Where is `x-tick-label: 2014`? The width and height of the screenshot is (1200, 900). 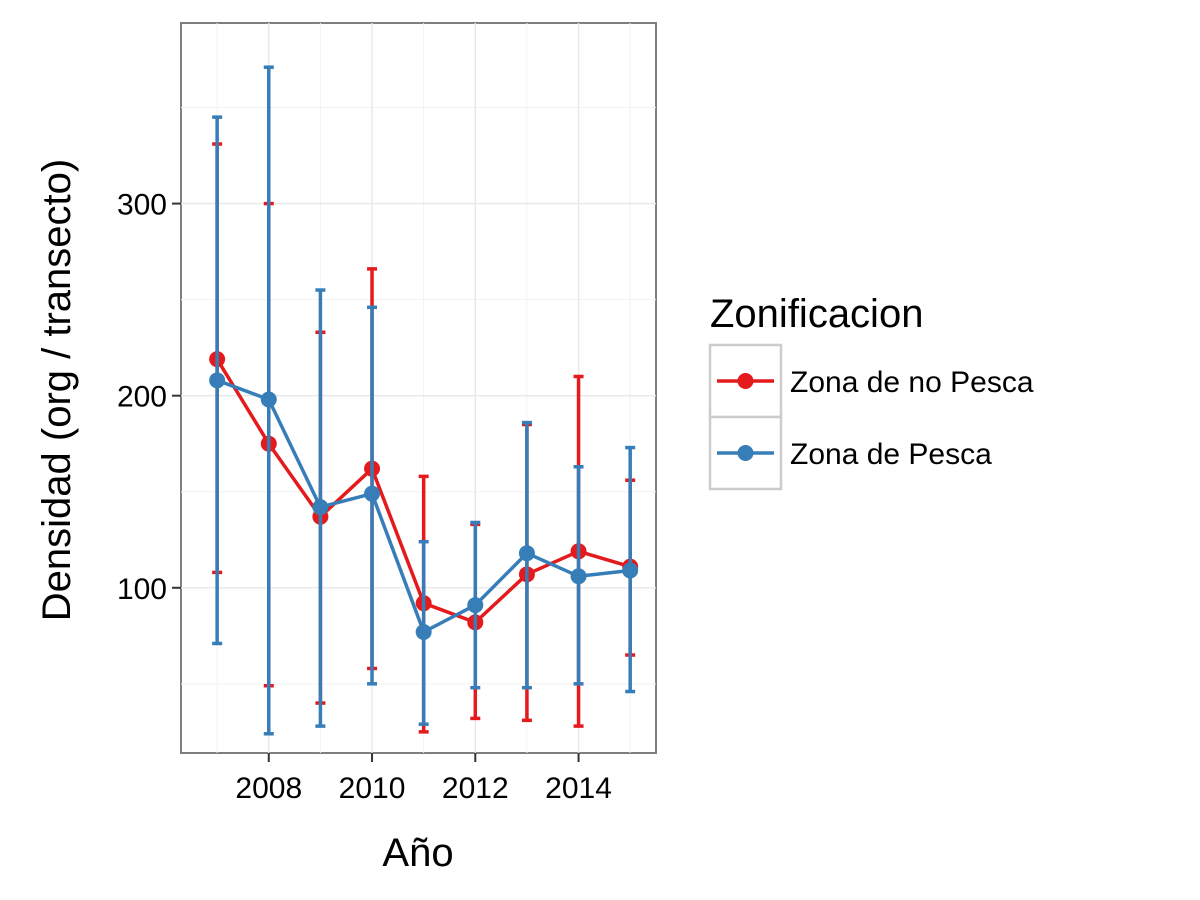 x-tick-label: 2014 is located at coordinates (578, 788).